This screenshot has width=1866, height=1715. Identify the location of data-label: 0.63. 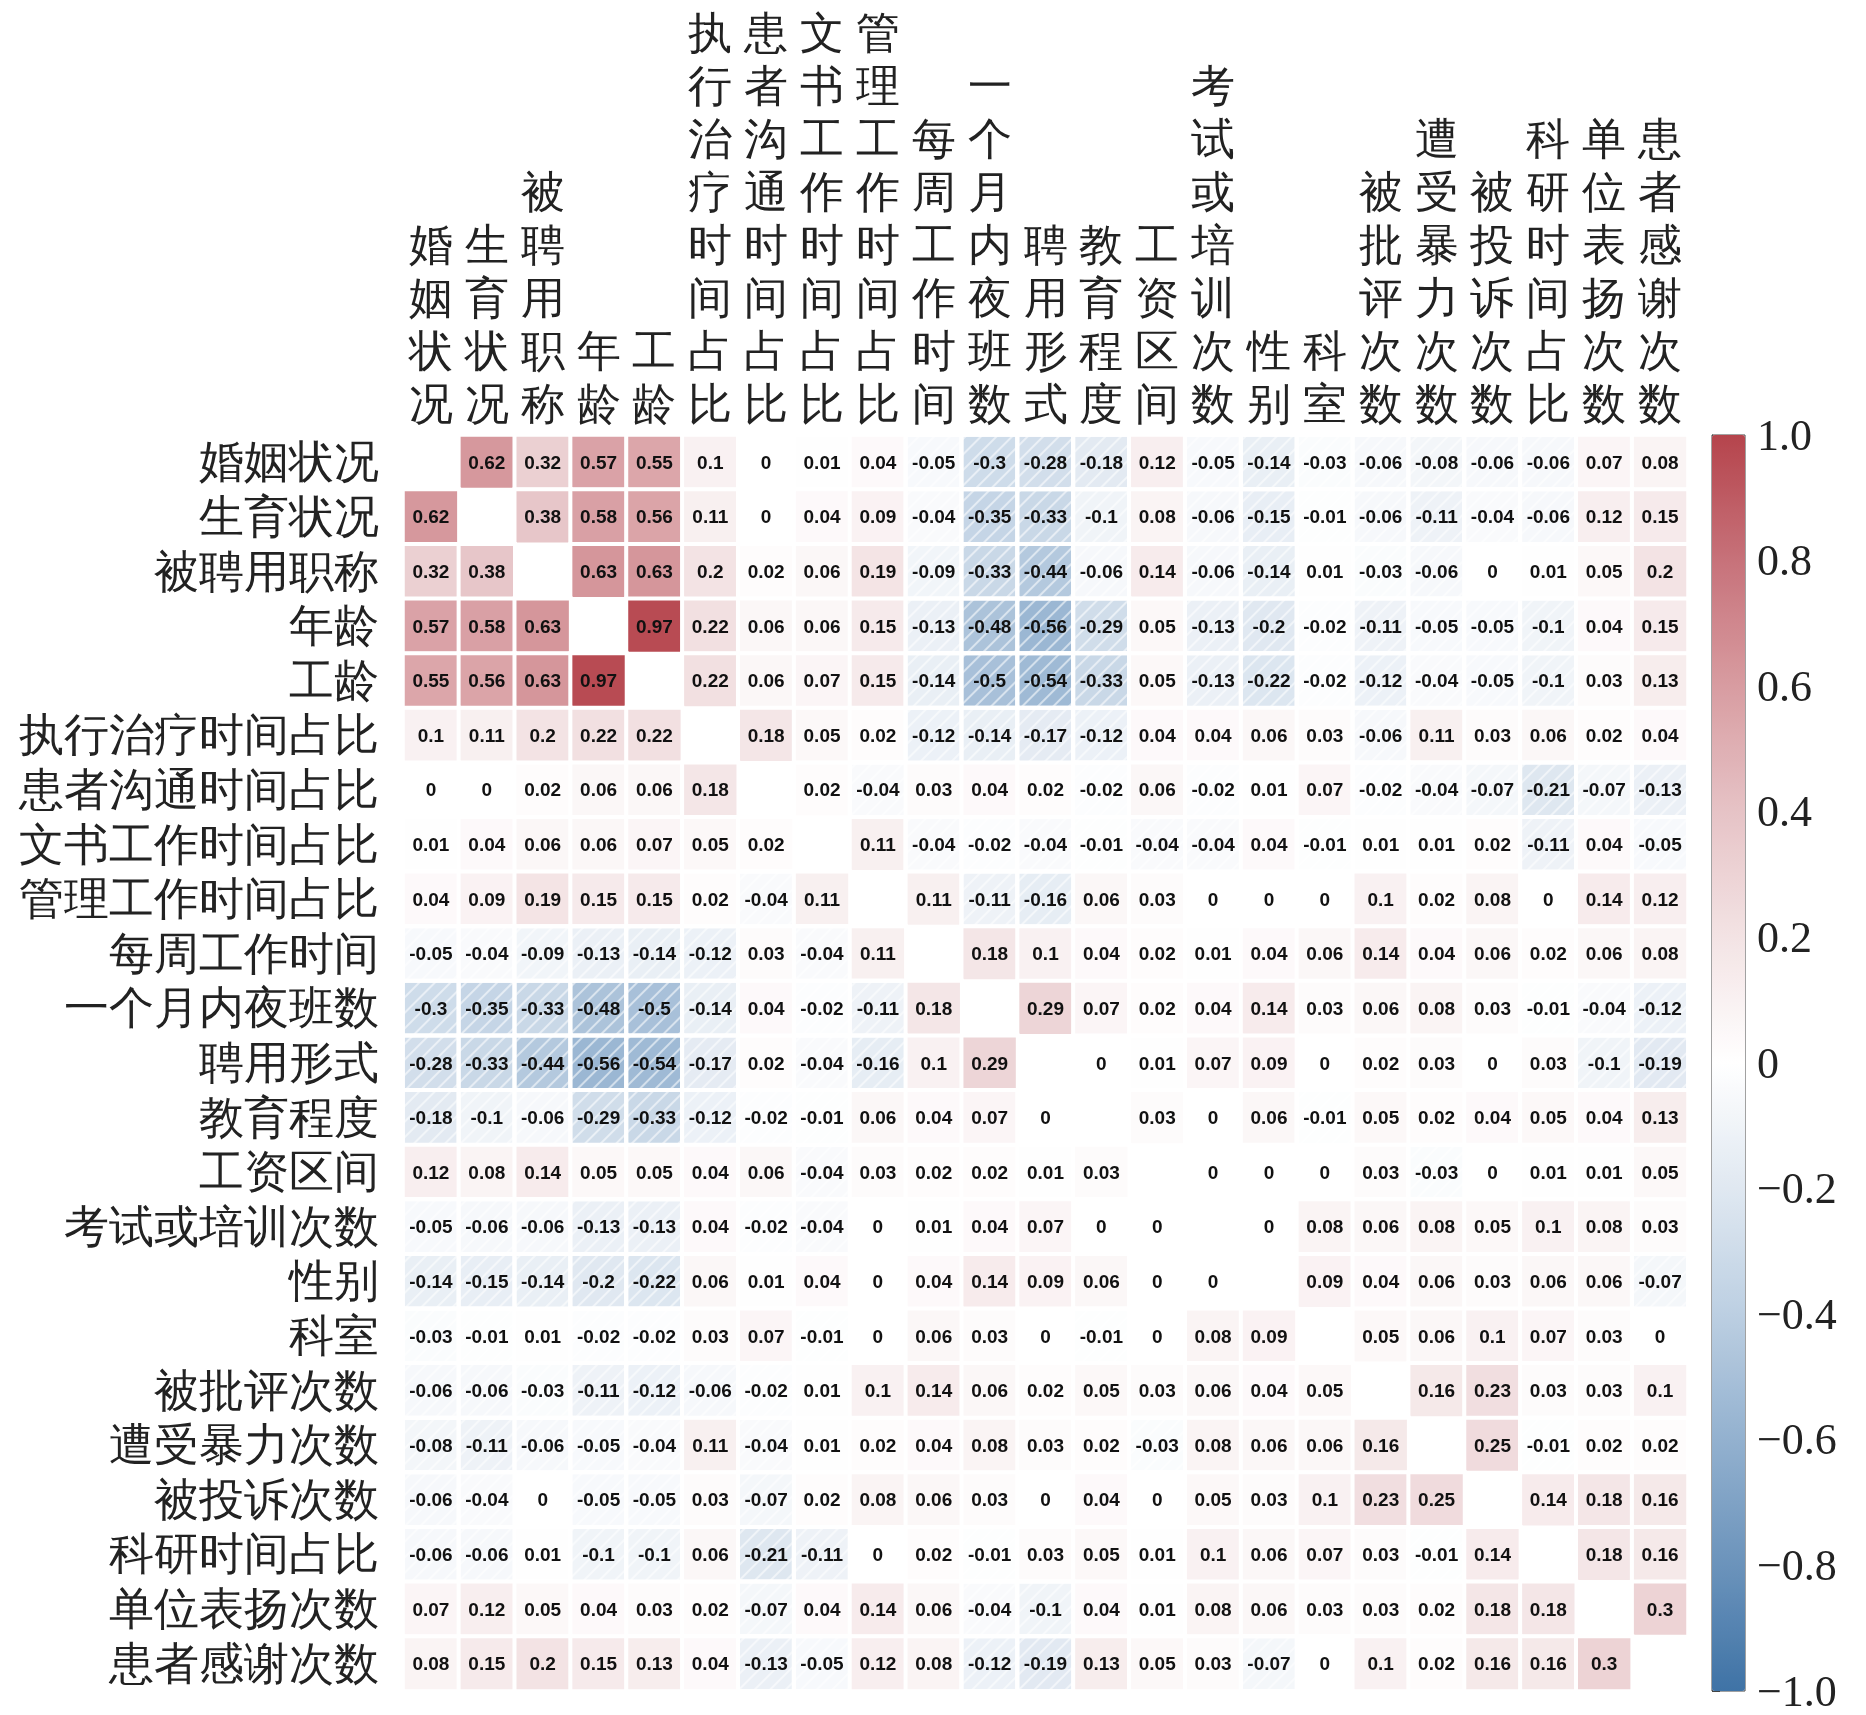
(543, 681).